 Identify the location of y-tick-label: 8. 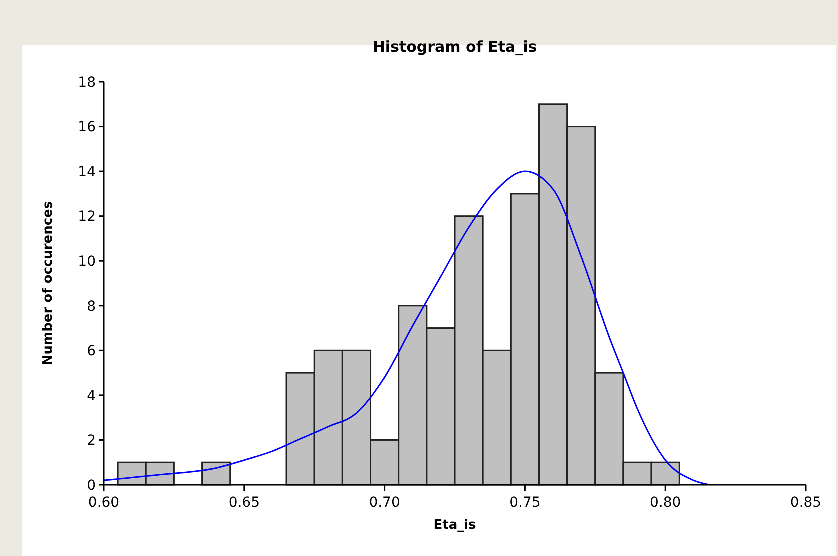
(91, 306).